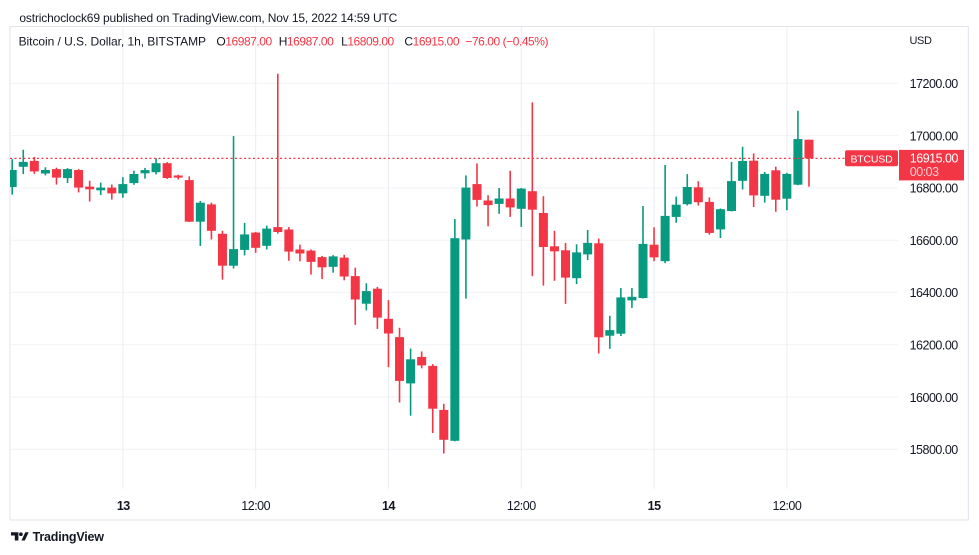  What do you see at coordinates (506, 42) in the screenshot?
I see `svg-text: −76.00 (−0.45%)` at bounding box center [506, 42].